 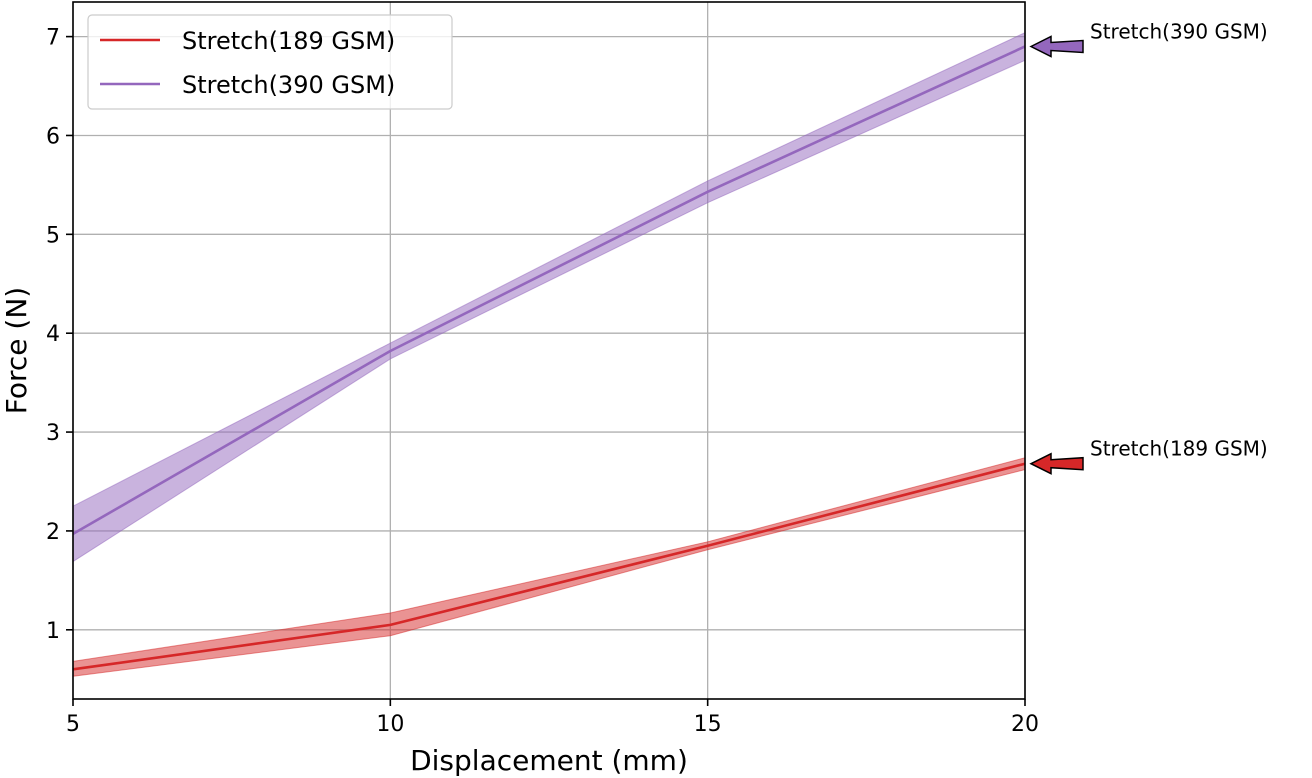 I want to click on legend: Stretch(189 GSM) Stretch(390 GSM), so click(x=270, y=62).